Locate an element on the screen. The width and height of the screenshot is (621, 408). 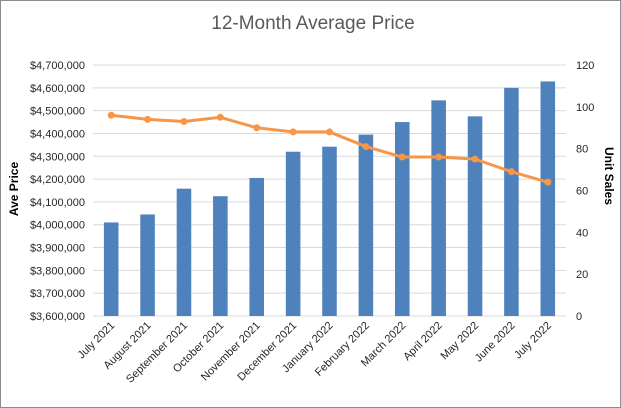
right-axis-ticks: 0 20 40 60 80 100 120 is located at coordinates (585, 191).